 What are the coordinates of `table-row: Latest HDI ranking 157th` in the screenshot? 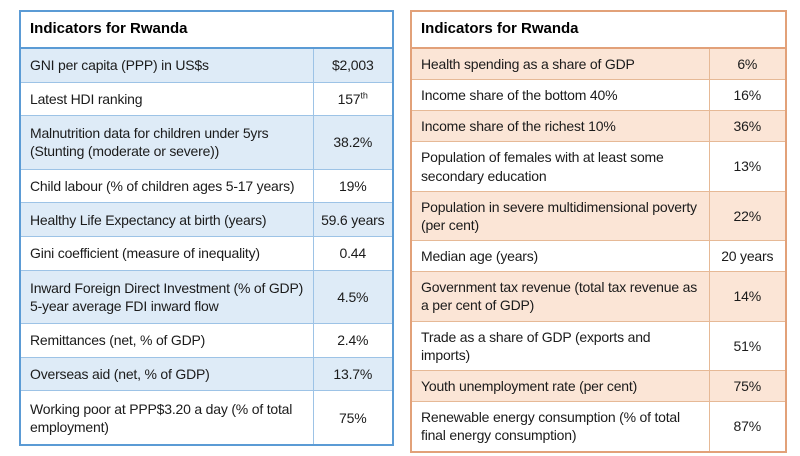 It's located at (206, 98).